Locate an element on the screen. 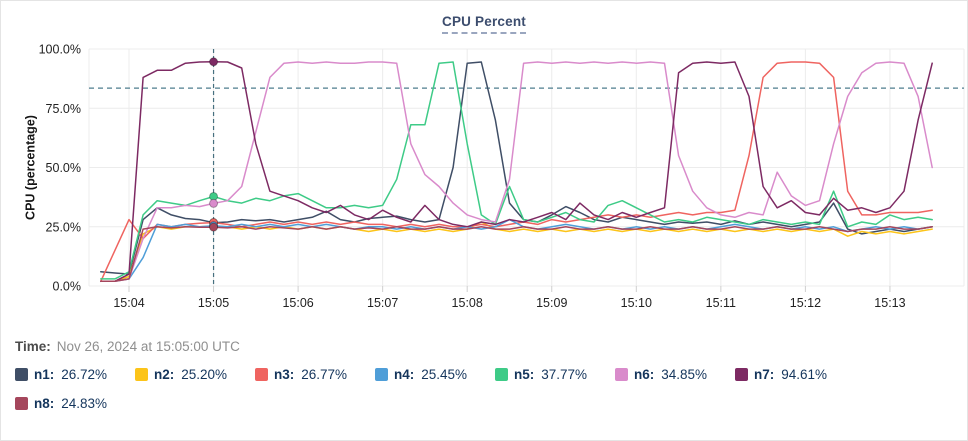 Image resolution: width=968 pixels, height=441 pixels. x-tick-label: 15:12 is located at coordinates (805, 303).